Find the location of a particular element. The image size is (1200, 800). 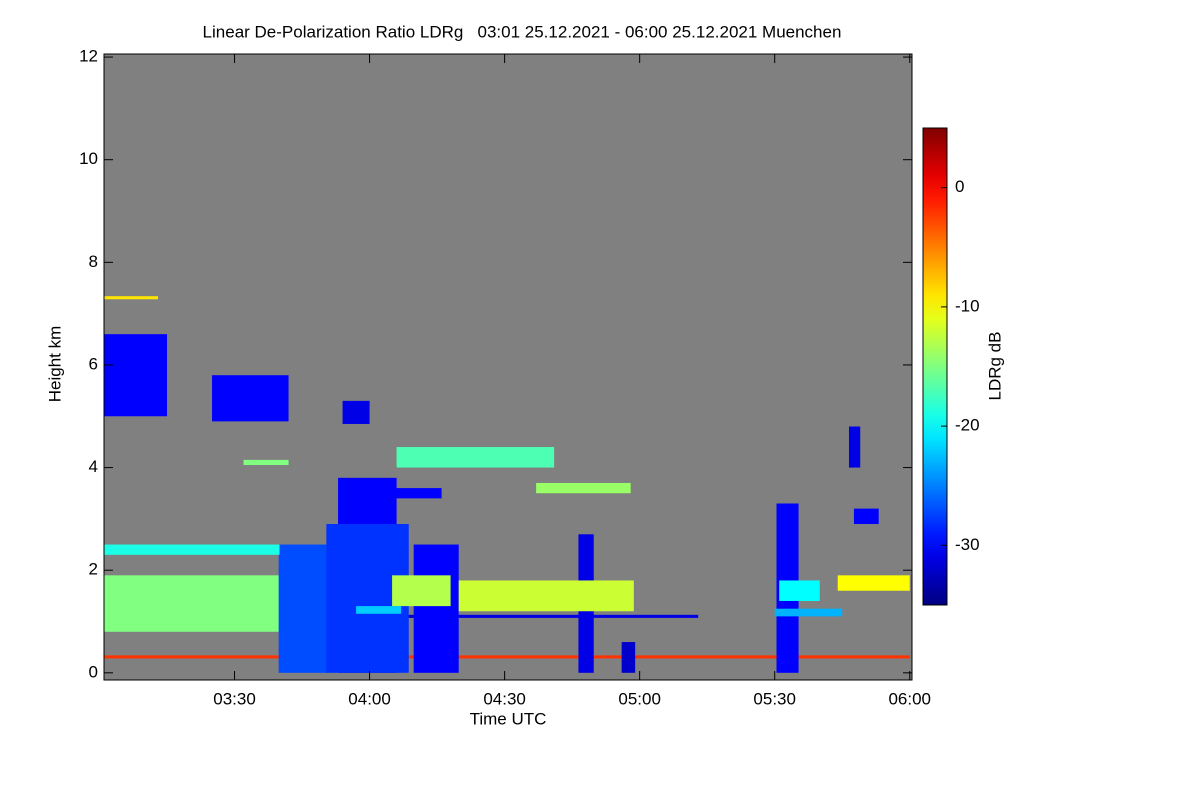

y-tick-label: 12 is located at coordinates (88, 56).